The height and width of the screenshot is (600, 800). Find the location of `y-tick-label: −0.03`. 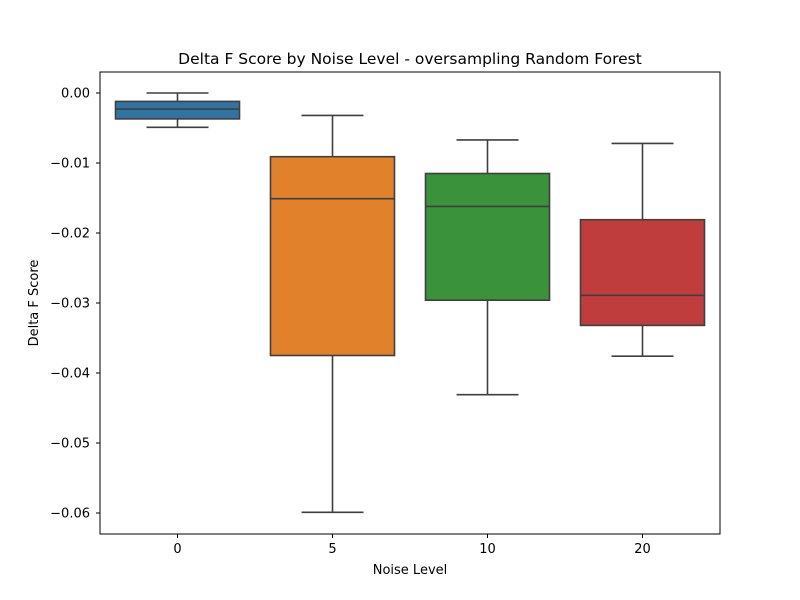

y-tick-label: −0.03 is located at coordinates (70, 304).